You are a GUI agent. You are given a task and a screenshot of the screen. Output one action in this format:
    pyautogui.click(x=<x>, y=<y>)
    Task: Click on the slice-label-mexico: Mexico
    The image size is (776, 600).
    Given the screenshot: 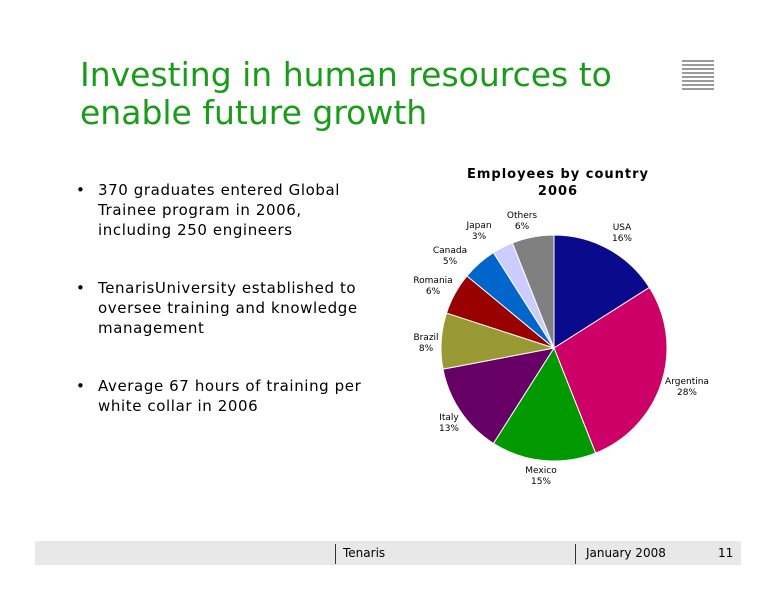 What is the action you would take?
    pyautogui.click(x=541, y=471)
    